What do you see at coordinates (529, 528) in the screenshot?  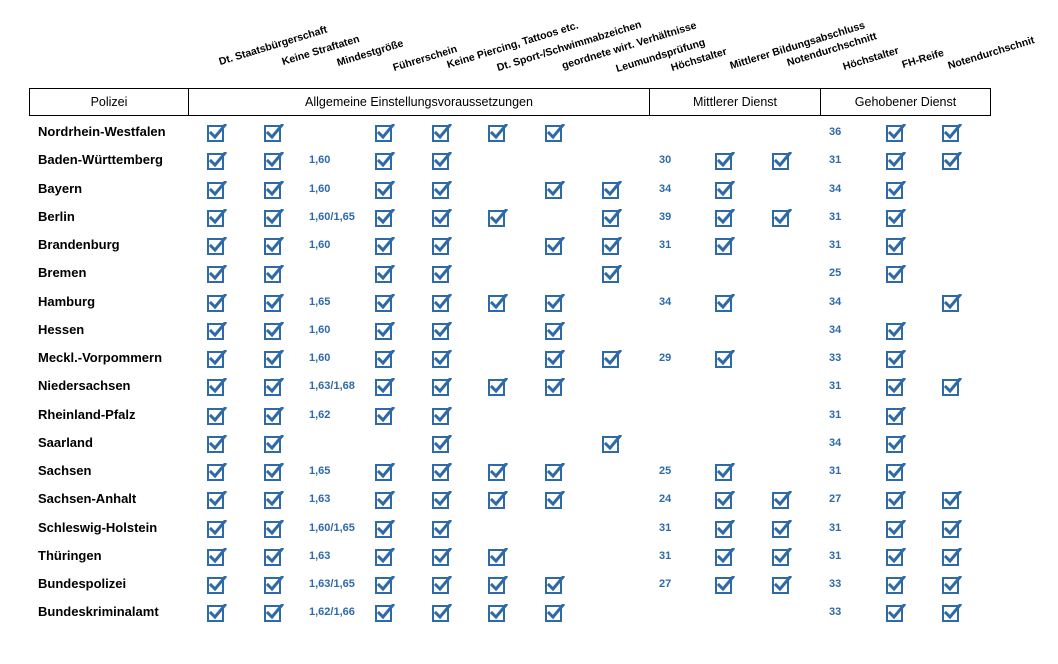 I see `table-row: Schleswig-Holstein 1,60/1,65 31 31` at bounding box center [529, 528].